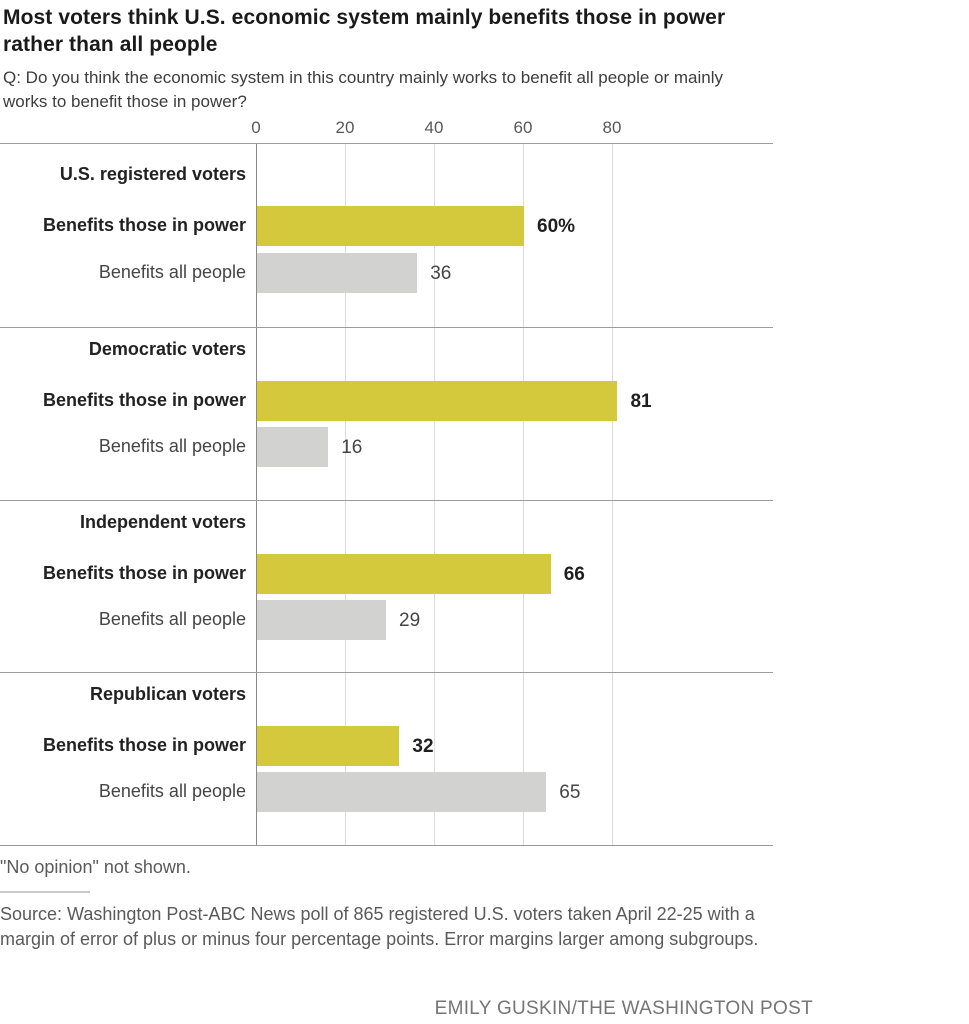 This screenshot has width=969, height=1024. What do you see at coordinates (574, 574) in the screenshot?
I see `bar-value: 66` at bounding box center [574, 574].